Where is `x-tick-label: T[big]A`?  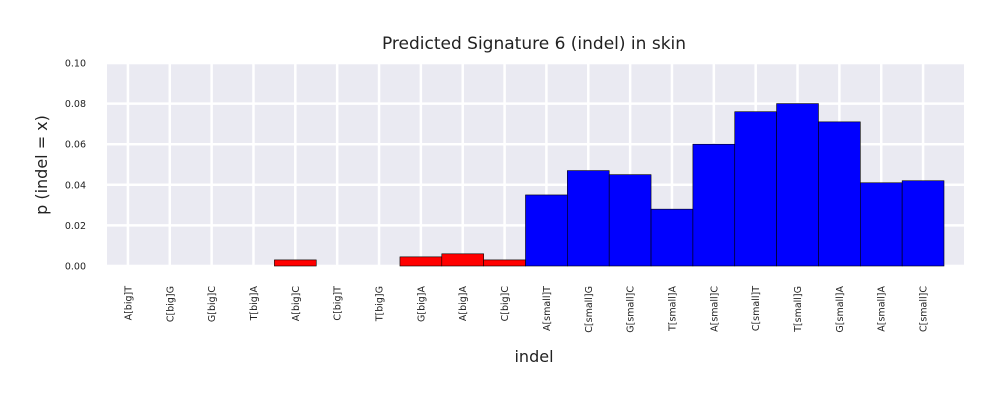 x-tick-label: T[big]A is located at coordinates (254, 304).